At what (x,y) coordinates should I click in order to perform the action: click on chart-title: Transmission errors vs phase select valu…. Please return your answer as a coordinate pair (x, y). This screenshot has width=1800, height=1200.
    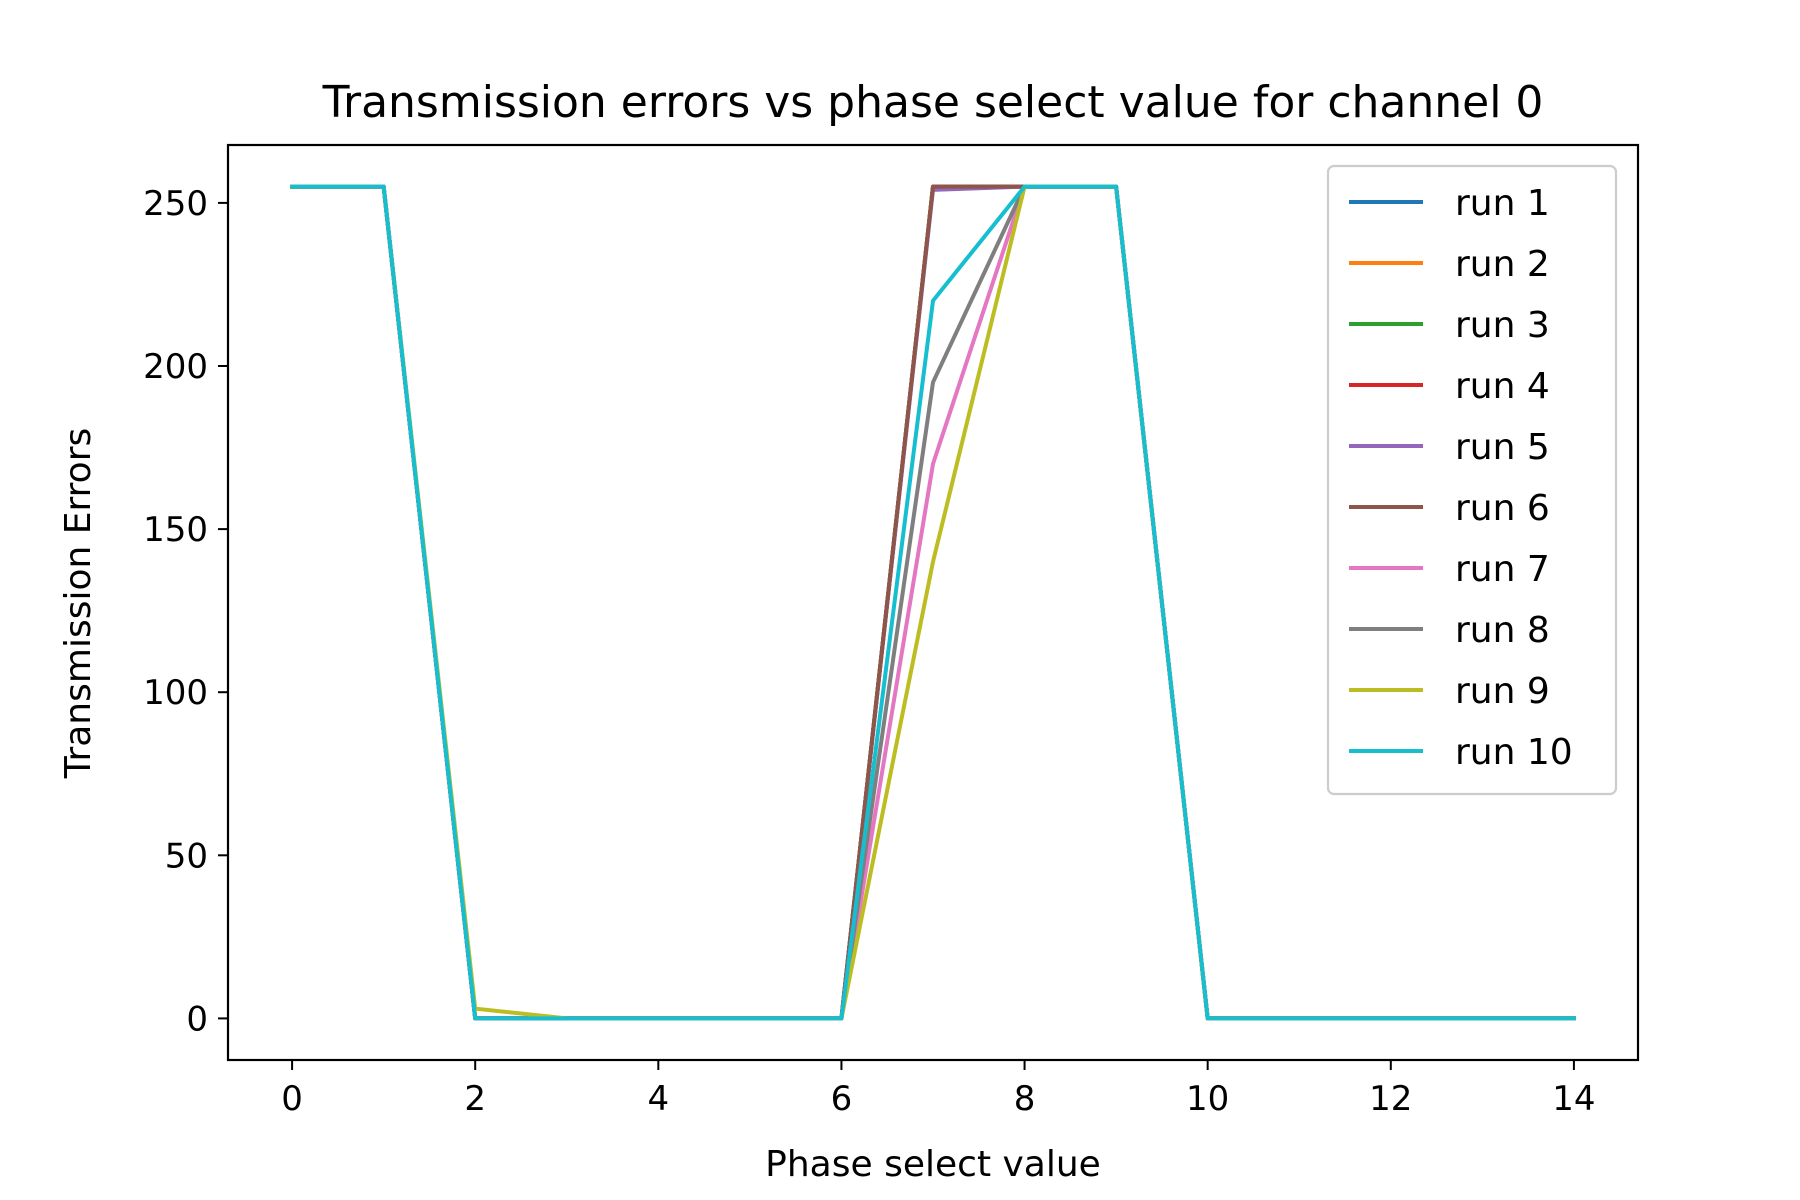
    Looking at the image, I should click on (933, 102).